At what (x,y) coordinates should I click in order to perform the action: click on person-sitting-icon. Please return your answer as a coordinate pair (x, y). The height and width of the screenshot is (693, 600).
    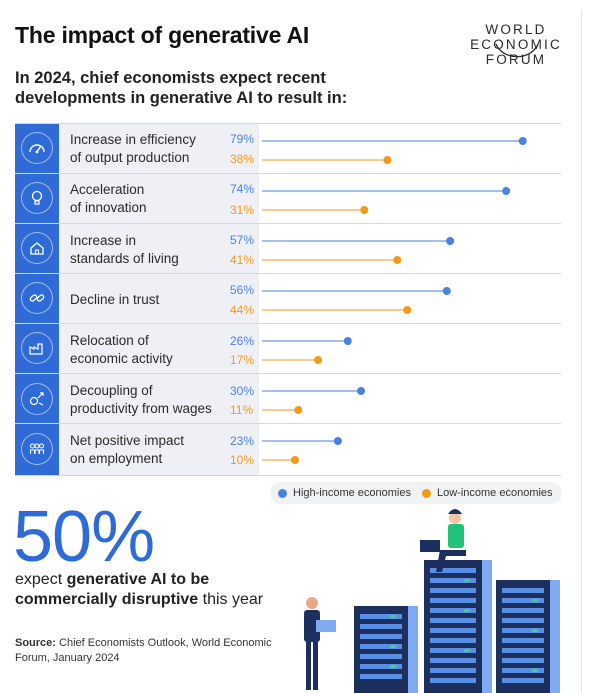
    Looking at the image, I should click on (443, 540).